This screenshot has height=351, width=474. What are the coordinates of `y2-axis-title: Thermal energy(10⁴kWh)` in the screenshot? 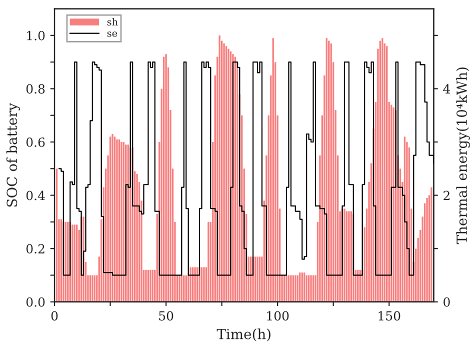 It's located at (463, 155).